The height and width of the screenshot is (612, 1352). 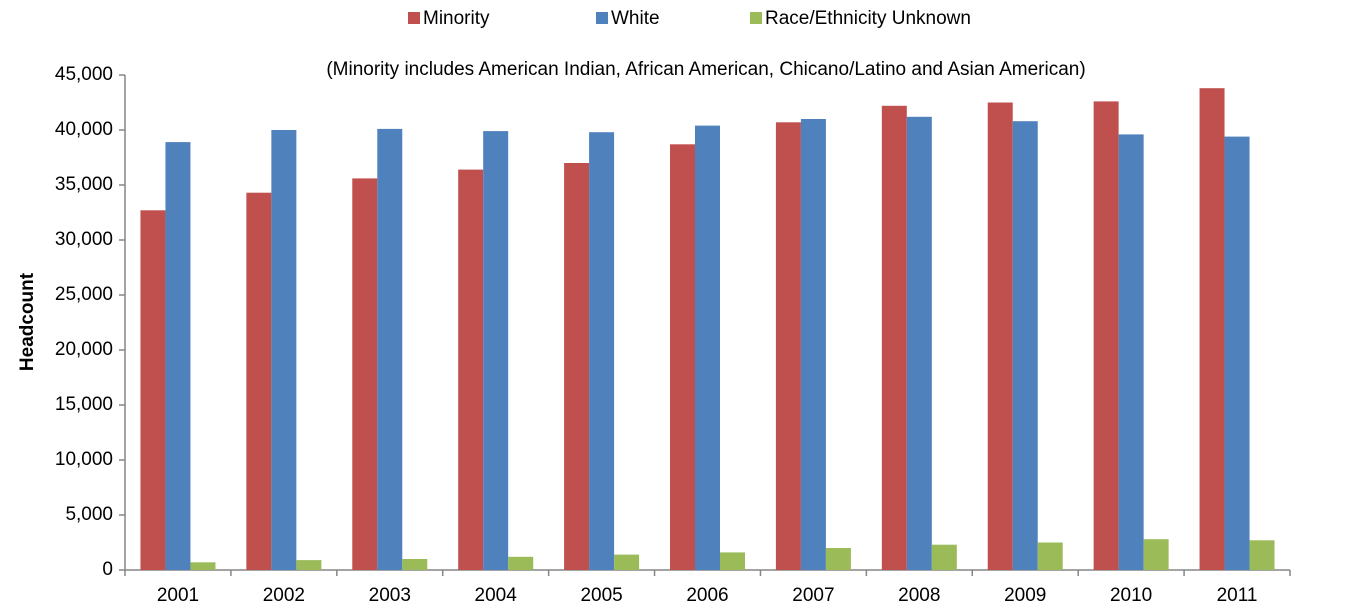 I want to click on legend-label: Minority, so click(x=456, y=18).